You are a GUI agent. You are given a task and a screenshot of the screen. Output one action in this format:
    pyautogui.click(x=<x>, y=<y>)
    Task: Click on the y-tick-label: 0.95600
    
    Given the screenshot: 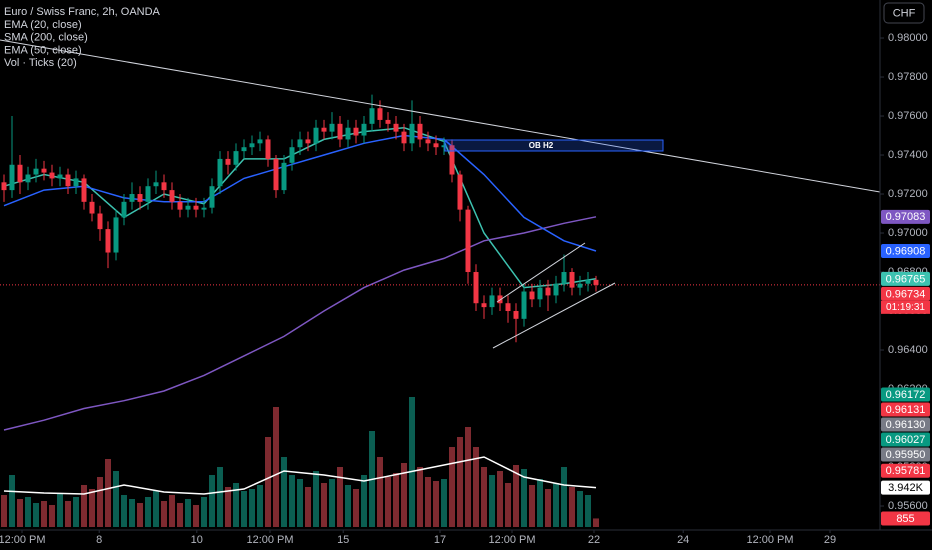 What is the action you would take?
    pyautogui.click(x=908, y=506)
    